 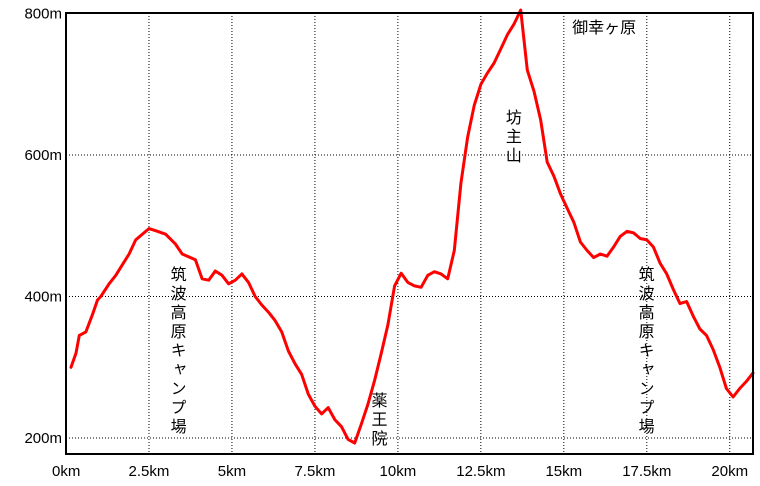 I want to click on x-tick-label: 20km, so click(x=729, y=471).